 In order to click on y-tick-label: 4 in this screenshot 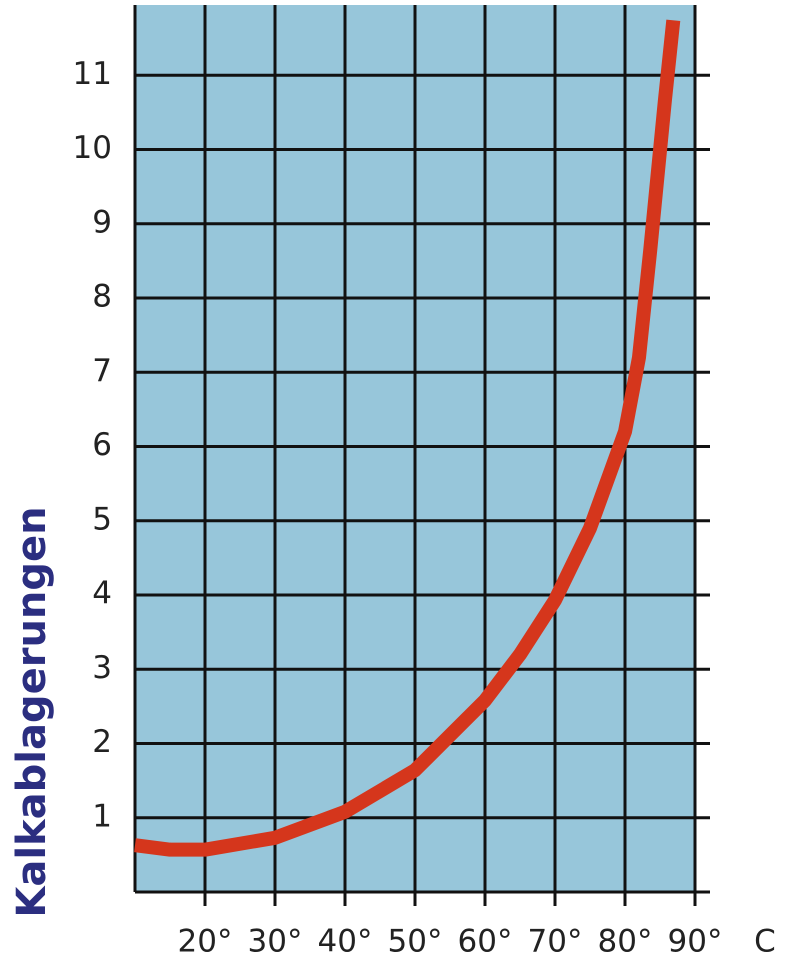, I will do `click(102, 594)`.